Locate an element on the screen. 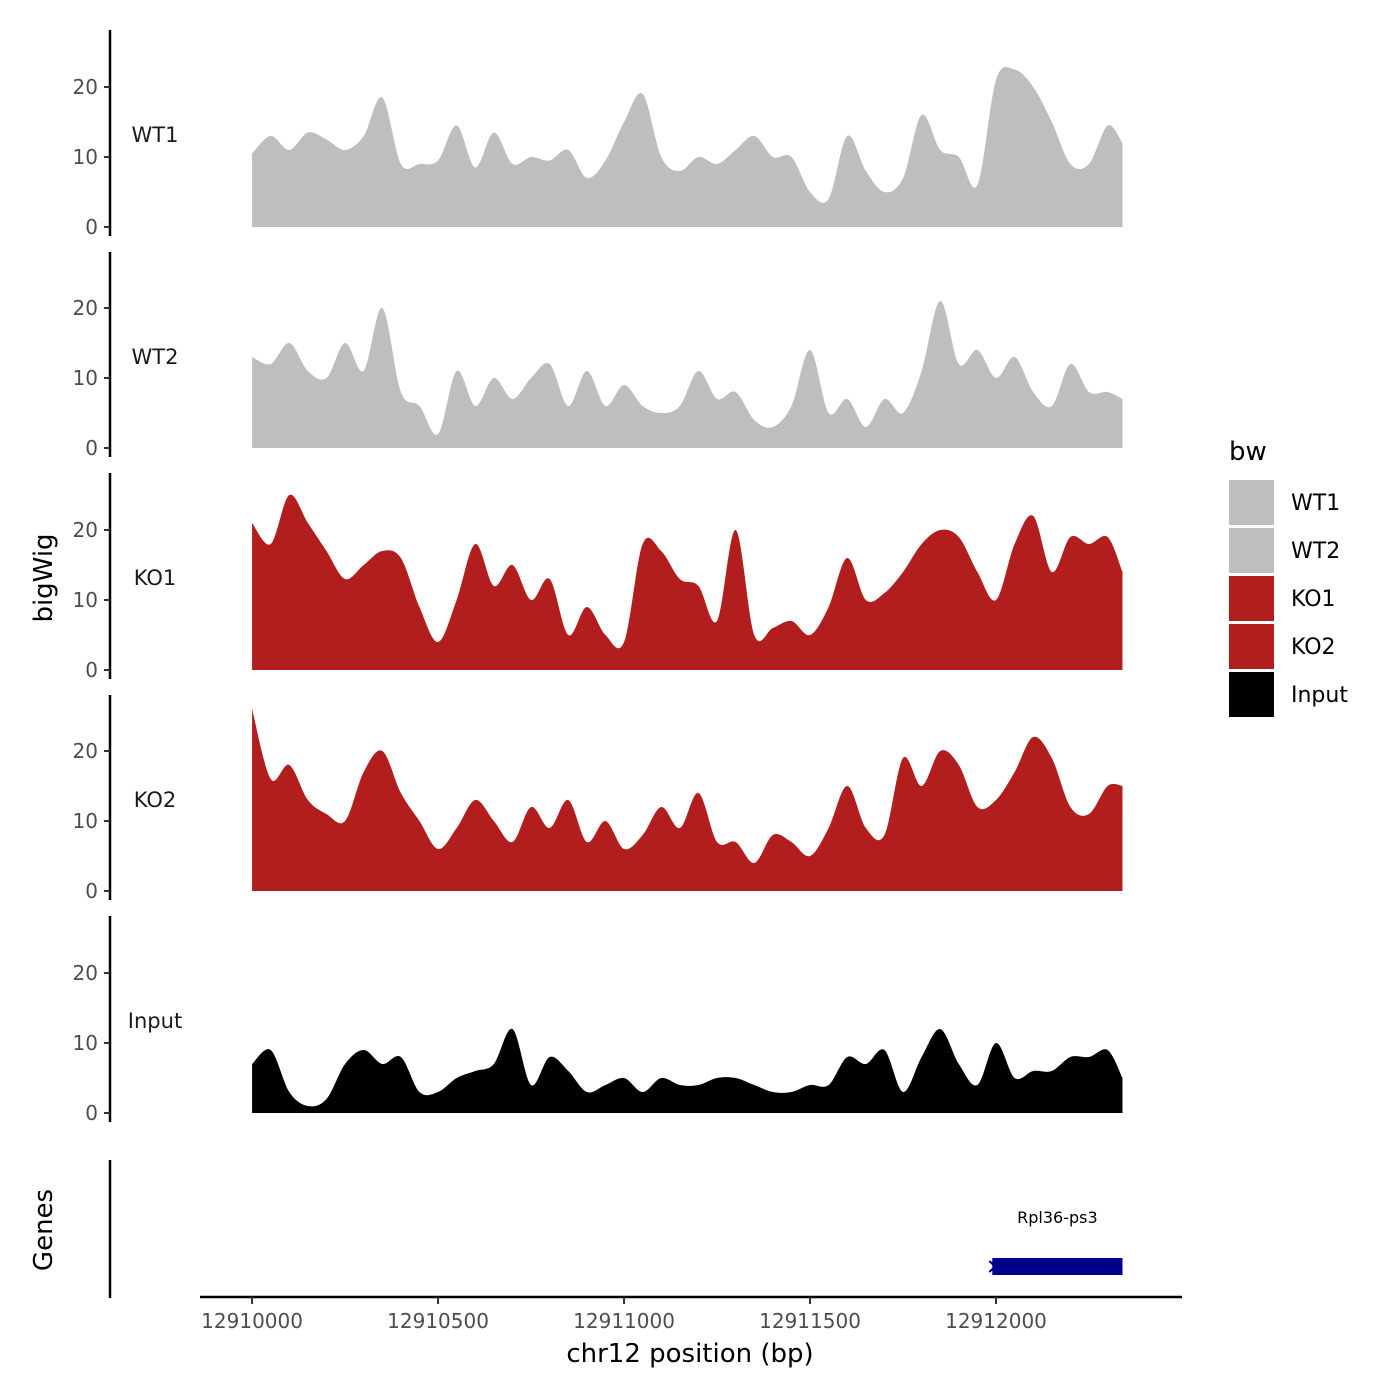 The width and height of the screenshot is (1400, 1400). legend-item-wt1: WT1 is located at coordinates (1284, 502).